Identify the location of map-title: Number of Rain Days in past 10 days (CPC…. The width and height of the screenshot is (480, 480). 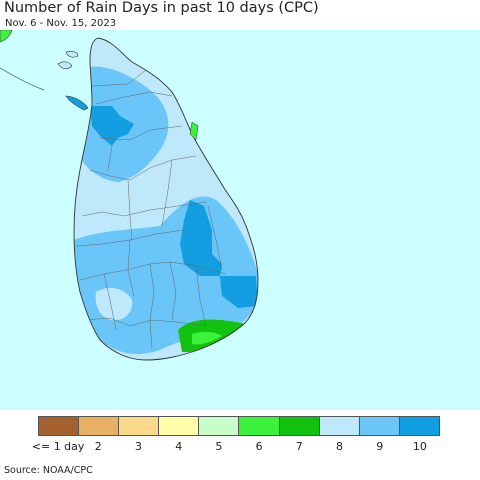
(161, 8).